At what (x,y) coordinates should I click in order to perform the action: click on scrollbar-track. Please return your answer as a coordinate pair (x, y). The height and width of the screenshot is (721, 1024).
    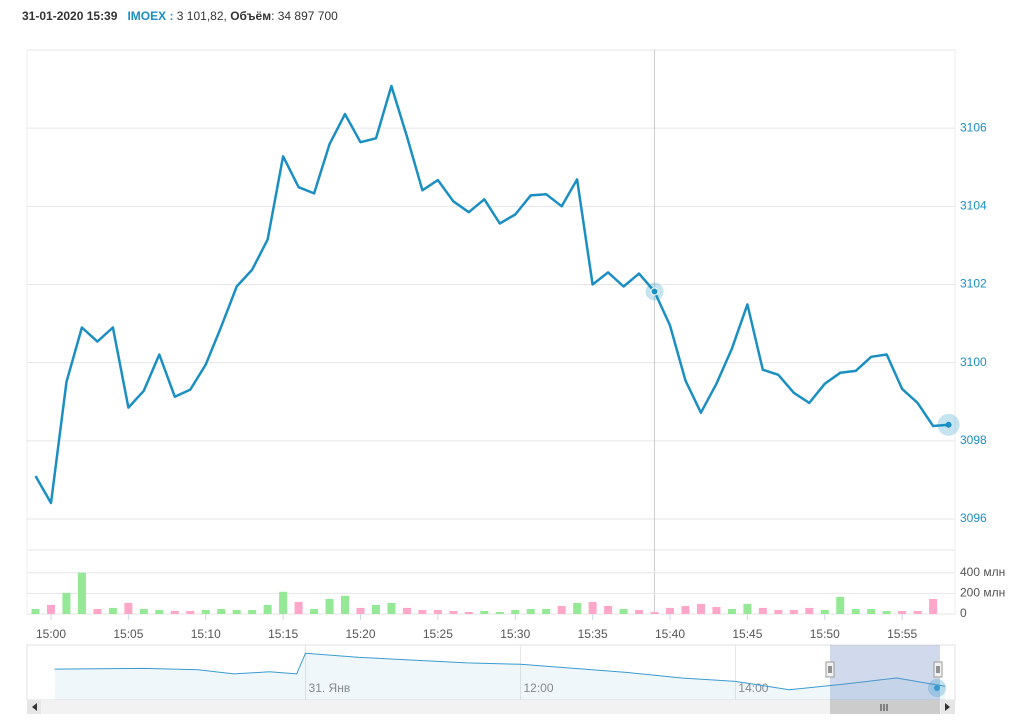
    Looking at the image, I should click on (491, 707).